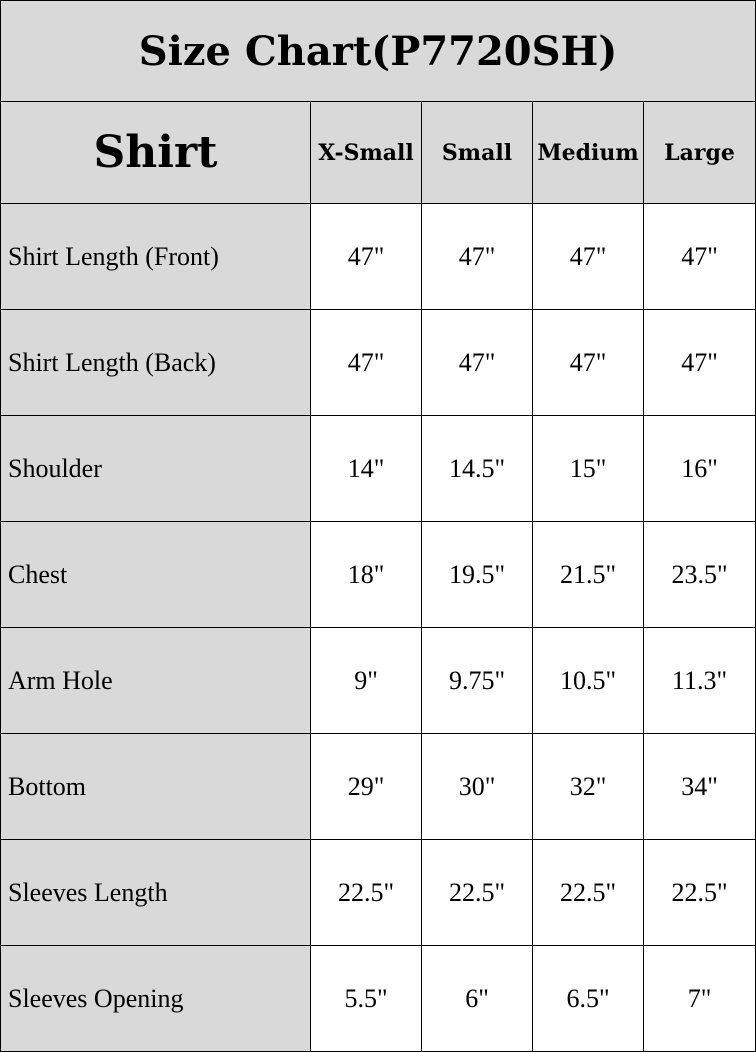  I want to click on row-label: Bottom, so click(156, 787).